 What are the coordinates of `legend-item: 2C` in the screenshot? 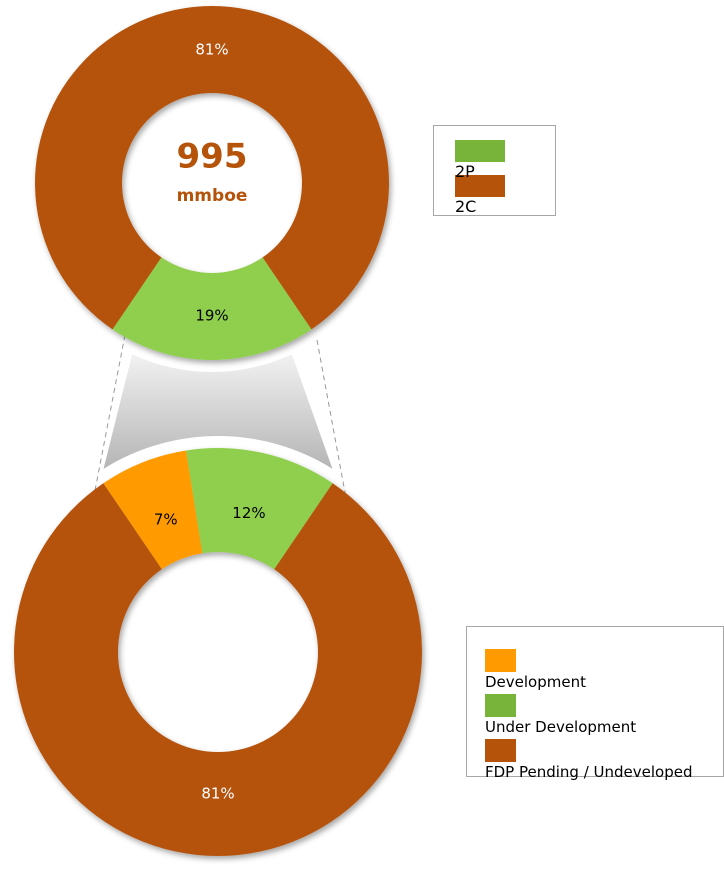 It's located at (505, 195).